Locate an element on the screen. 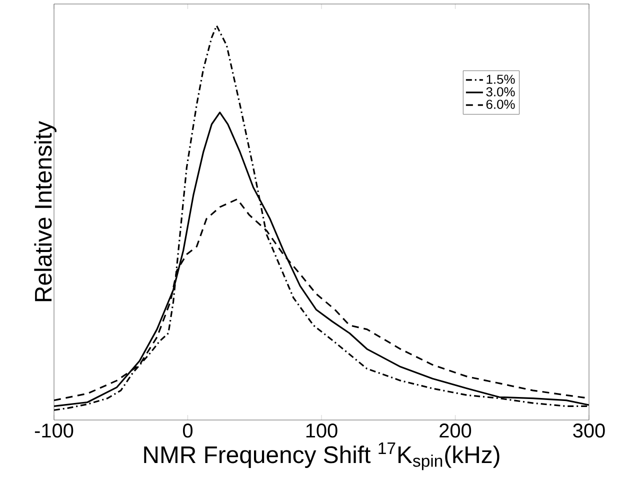 This screenshot has height=495, width=619. x-tick-label: 0 is located at coordinates (187, 431).